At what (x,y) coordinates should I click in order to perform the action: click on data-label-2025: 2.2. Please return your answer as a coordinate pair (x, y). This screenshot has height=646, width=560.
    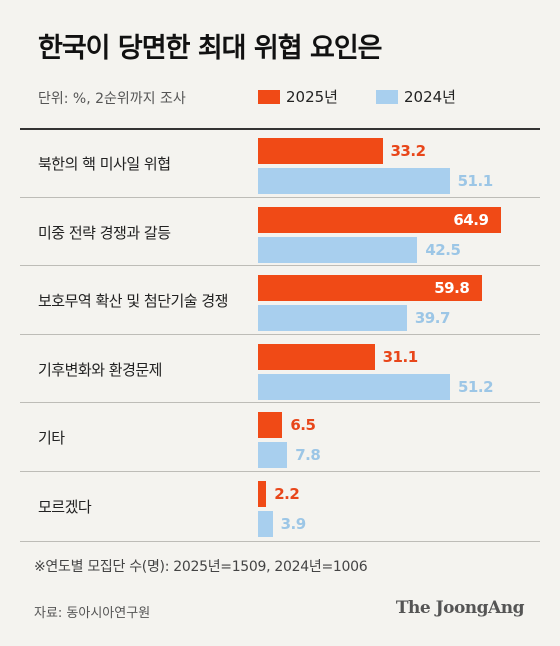
    Looking at the image, I should click on (287, 493).